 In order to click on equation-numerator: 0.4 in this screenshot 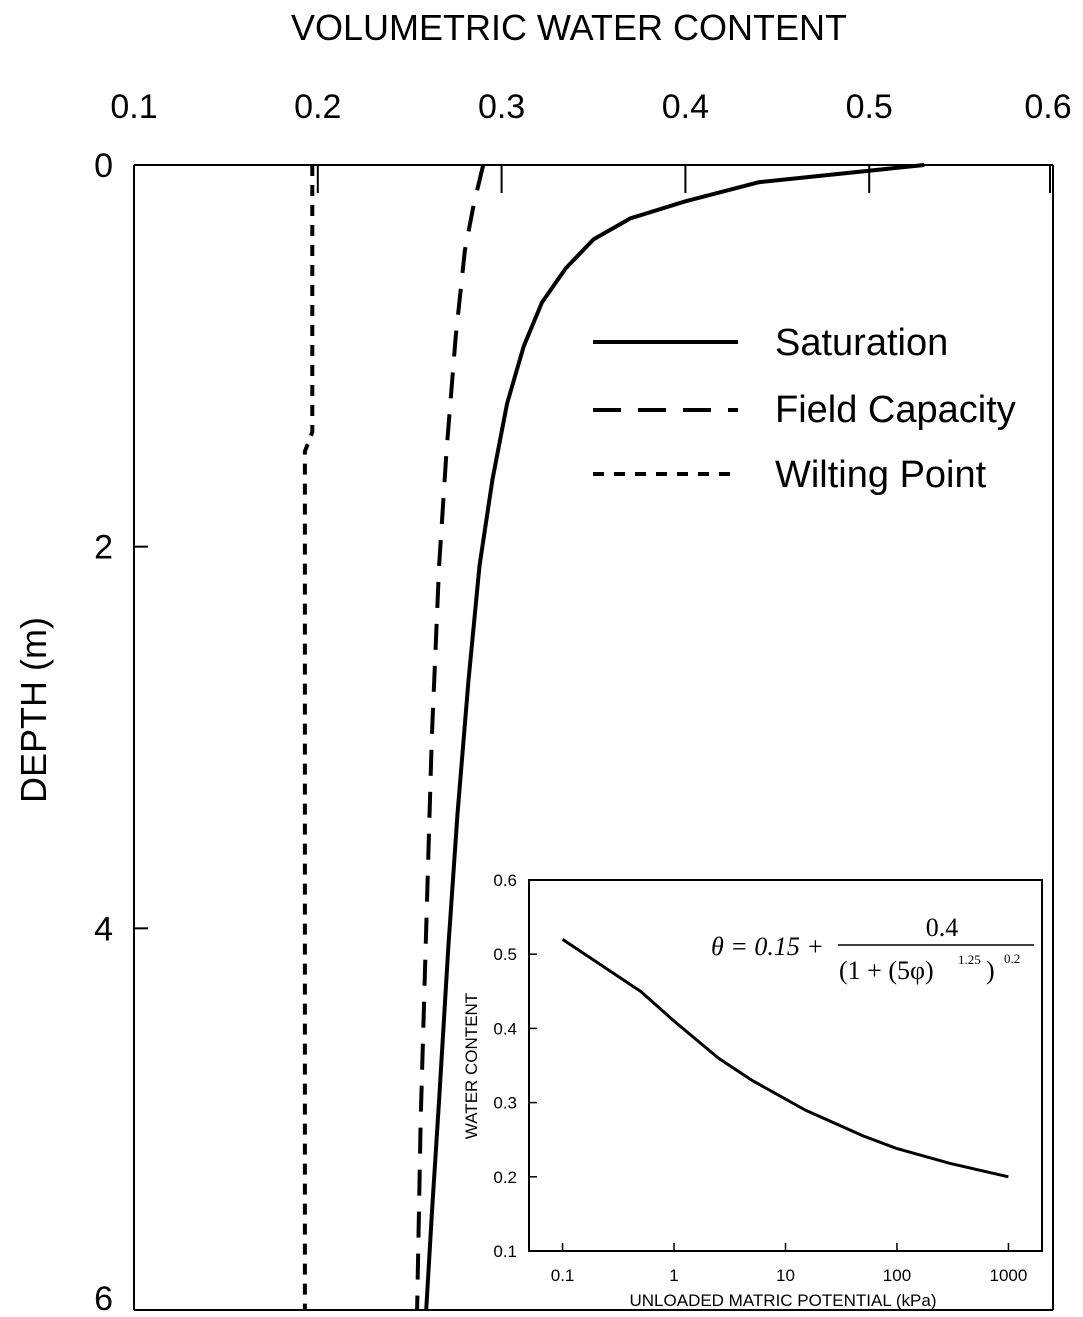, I will do `click(942, 927)`.